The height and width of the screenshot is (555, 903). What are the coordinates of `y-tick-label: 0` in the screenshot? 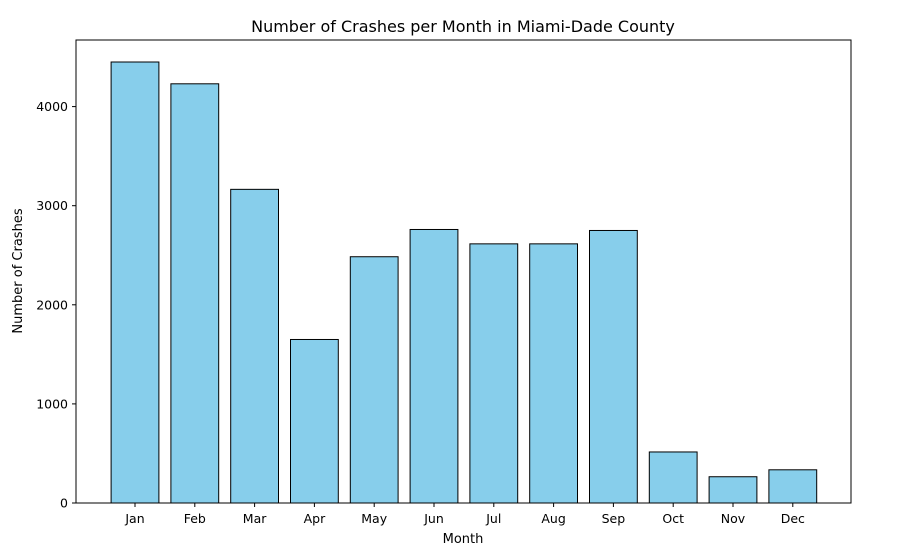 It's located at (64, 503).